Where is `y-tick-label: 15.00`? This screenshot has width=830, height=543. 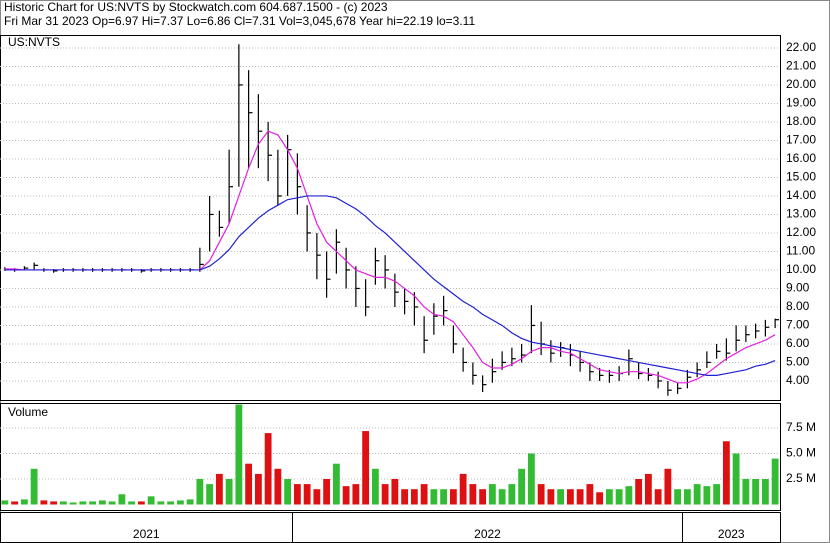
y-tick-label: 15.00 is located at coordinates (801, 177).